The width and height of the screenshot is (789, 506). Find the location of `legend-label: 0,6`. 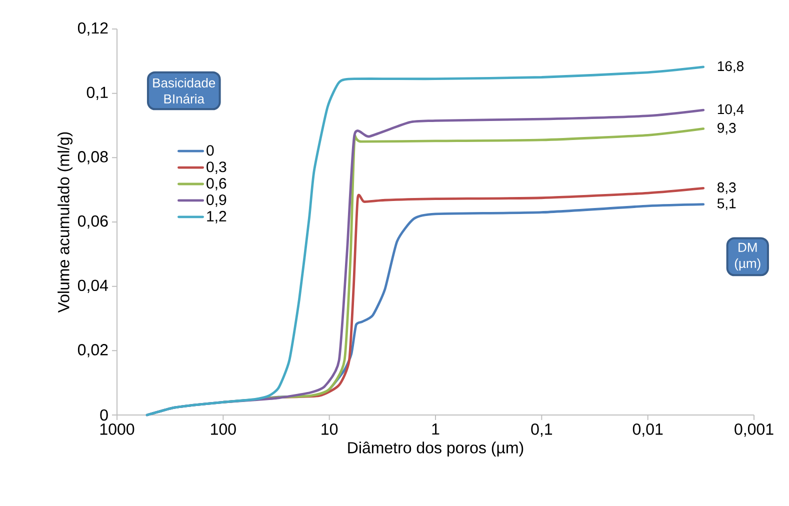

legend-label: 0,6 is located at coordinates (216, 184).